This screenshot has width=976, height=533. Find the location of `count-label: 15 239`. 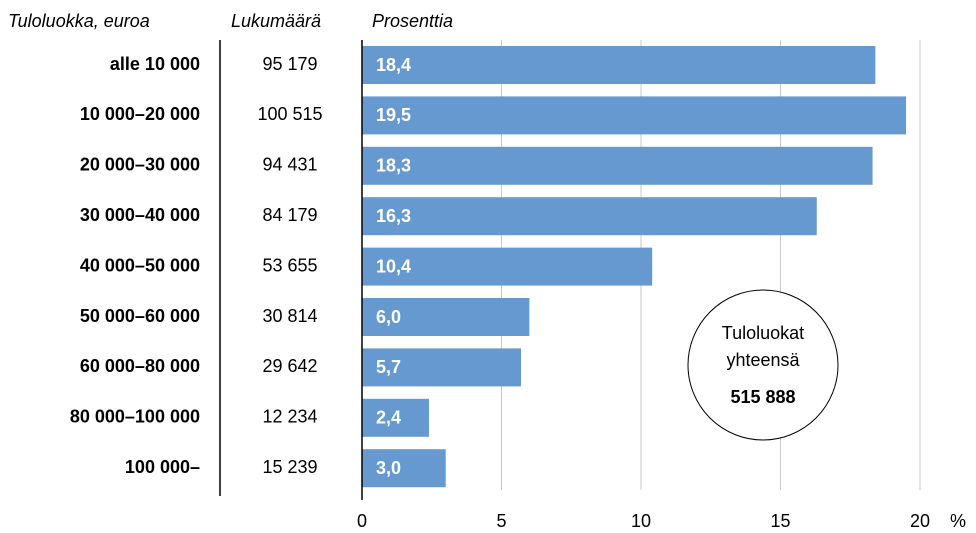

count-label: 15 239 is located at coordinates (289, 467).